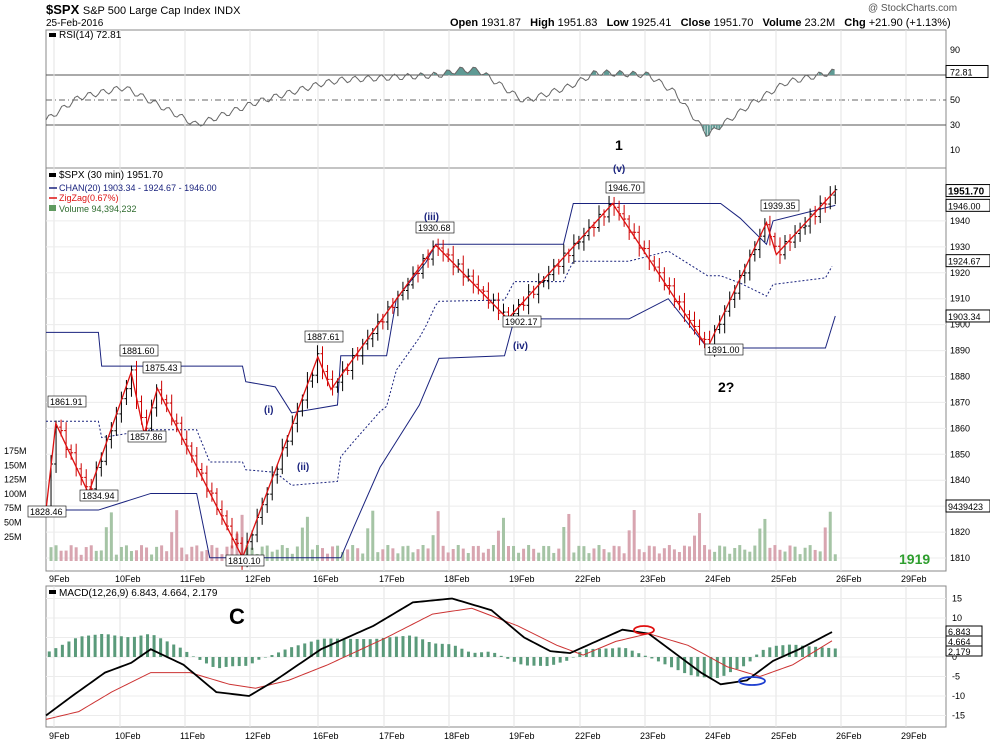 The width and height of the screenshot is (990, 744). What do you see at coordinates (439, 663) in the screenshot?
I see `macd-signal-line` at bounding box center [439, 663].